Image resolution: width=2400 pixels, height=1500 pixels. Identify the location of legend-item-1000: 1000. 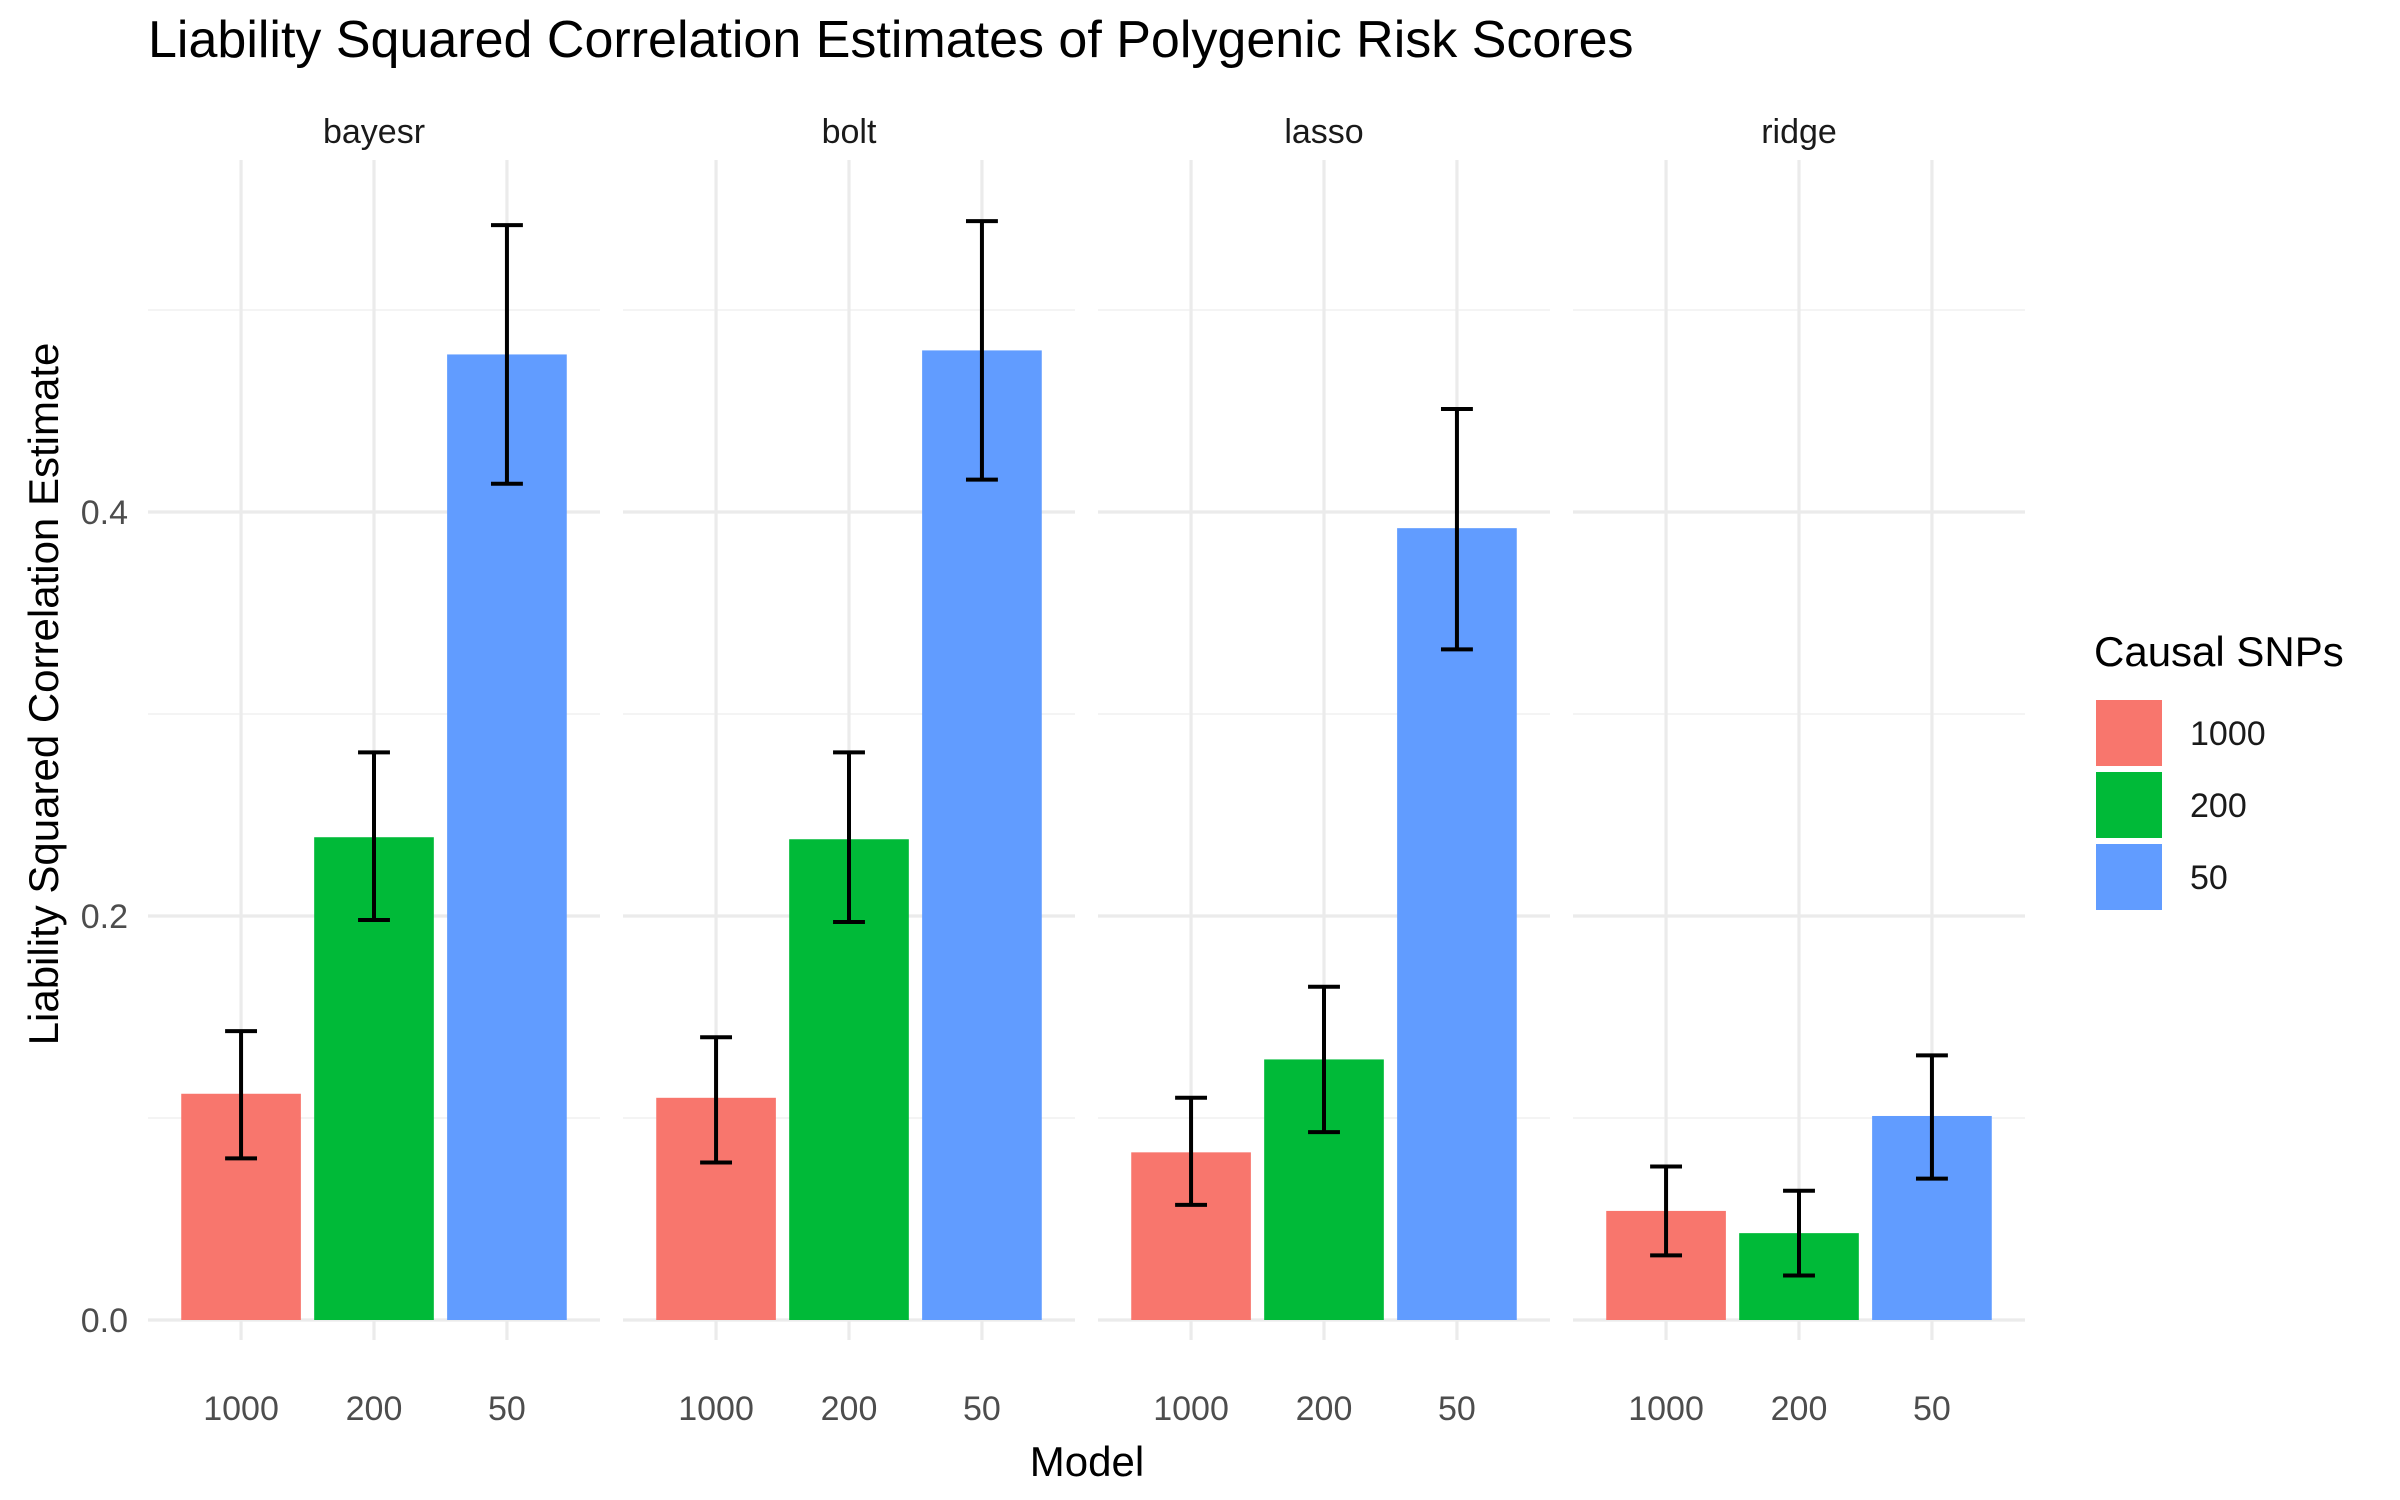
(2181, 733).